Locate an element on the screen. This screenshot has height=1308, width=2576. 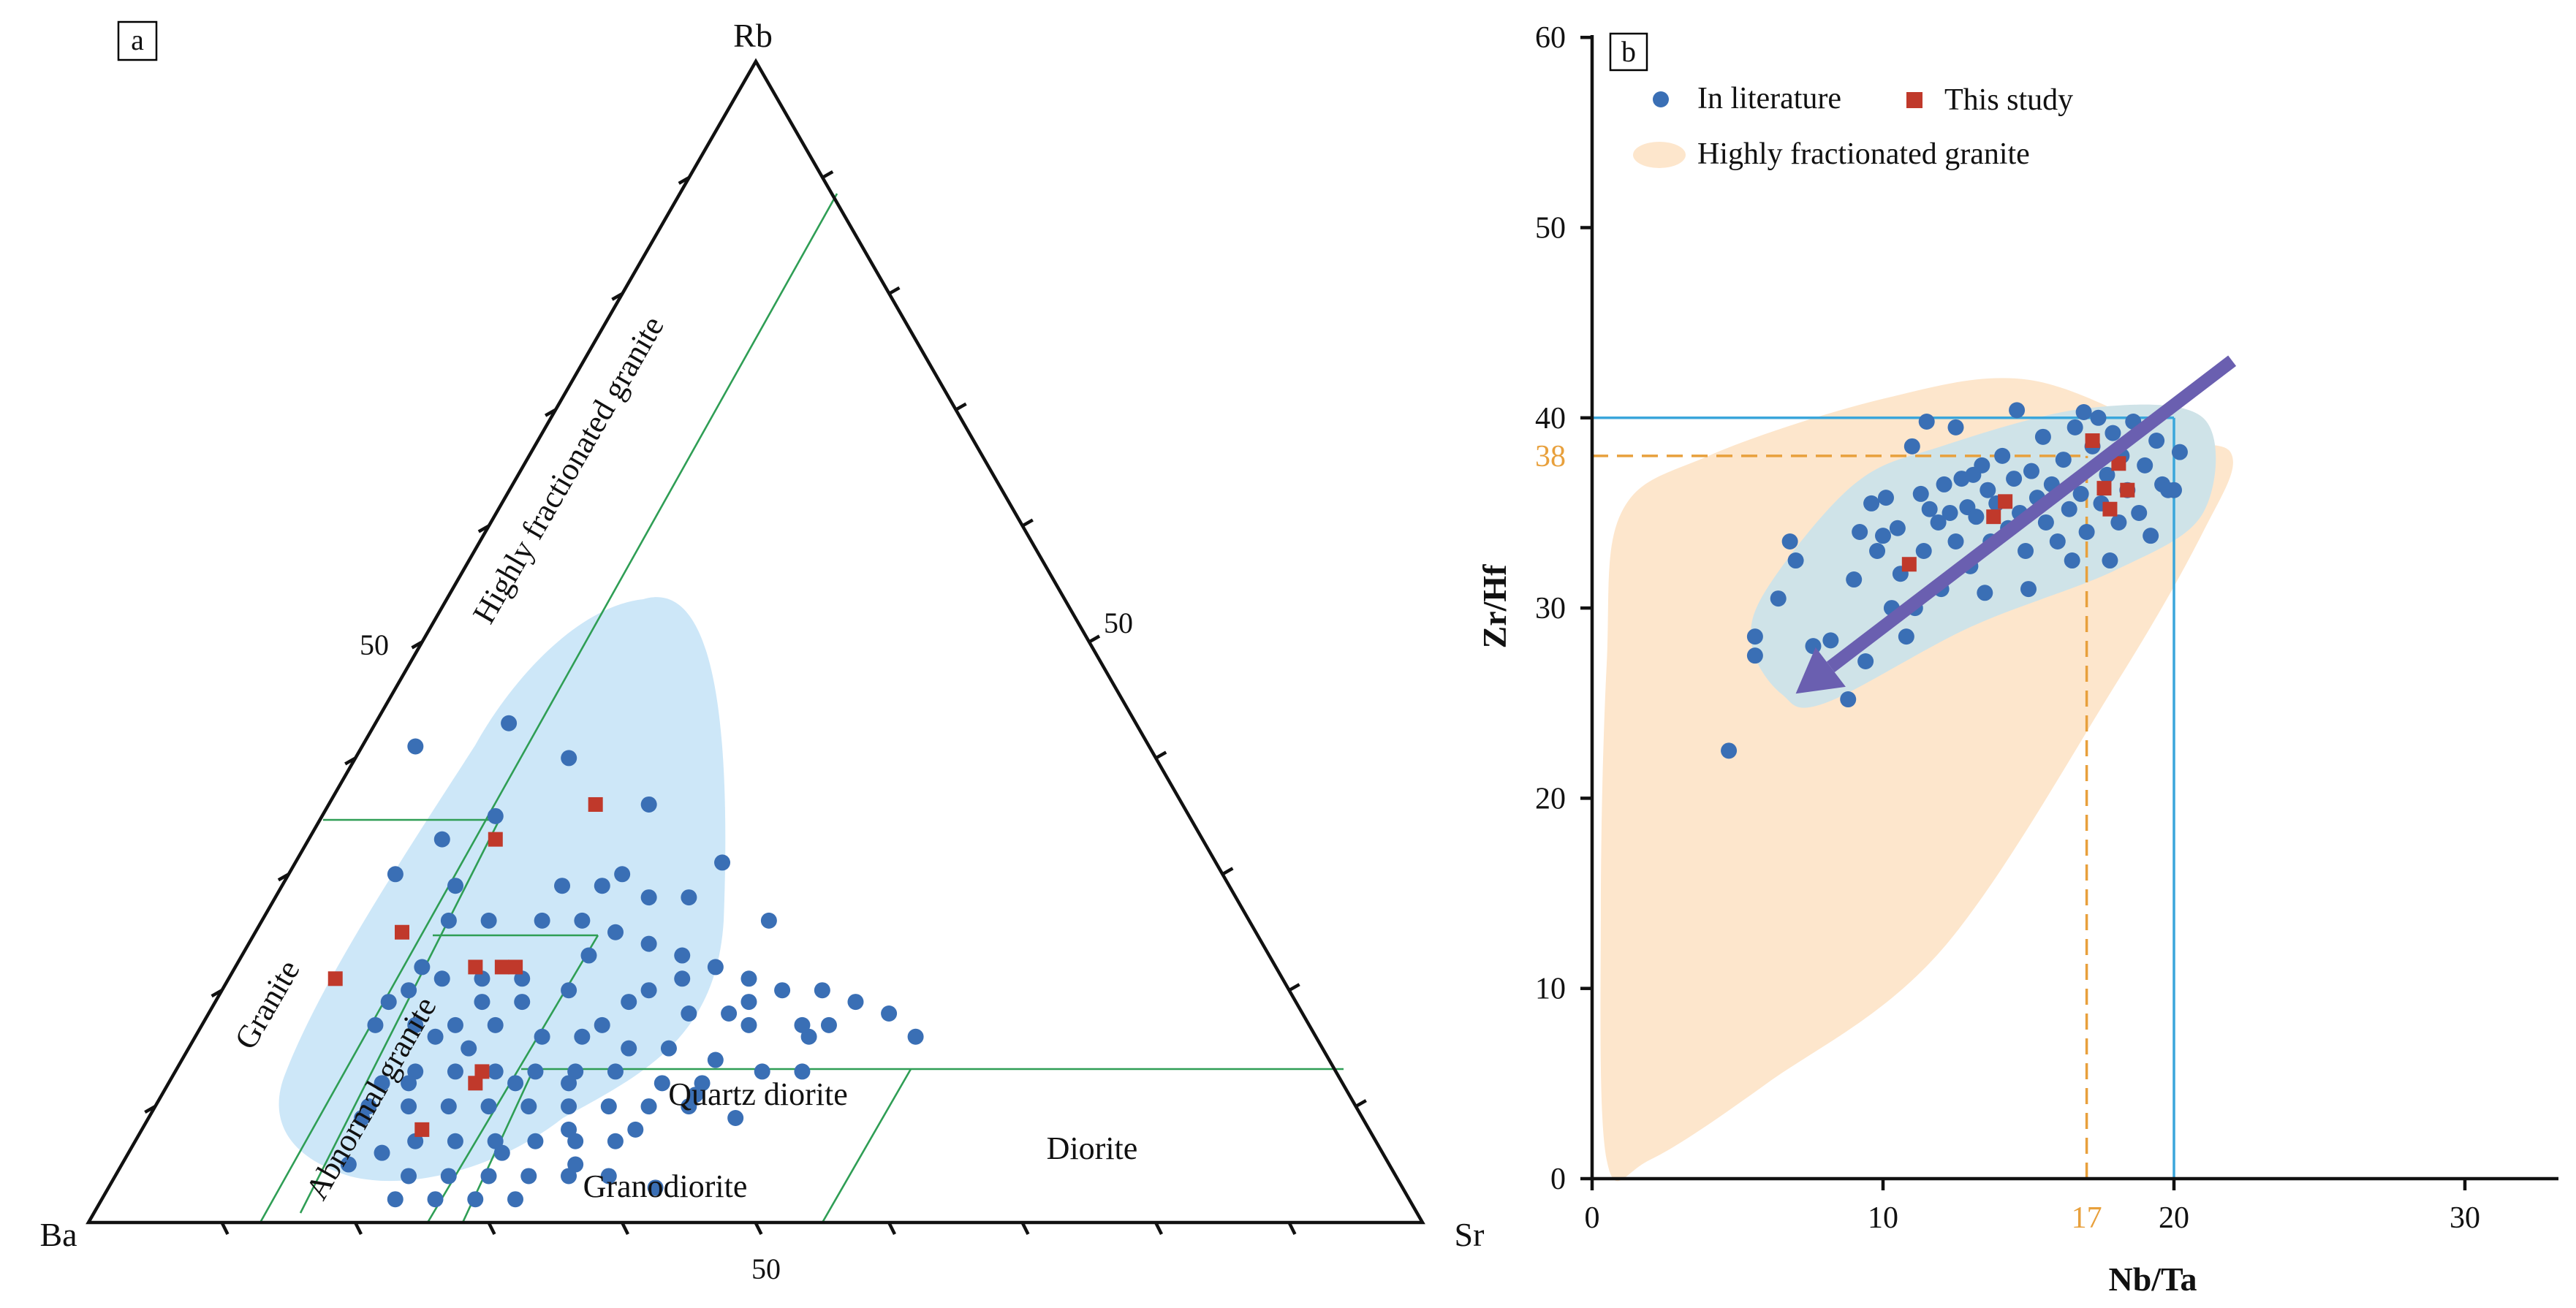
field-label-diorite: Diorite is located at coordinates (1092, 1148).